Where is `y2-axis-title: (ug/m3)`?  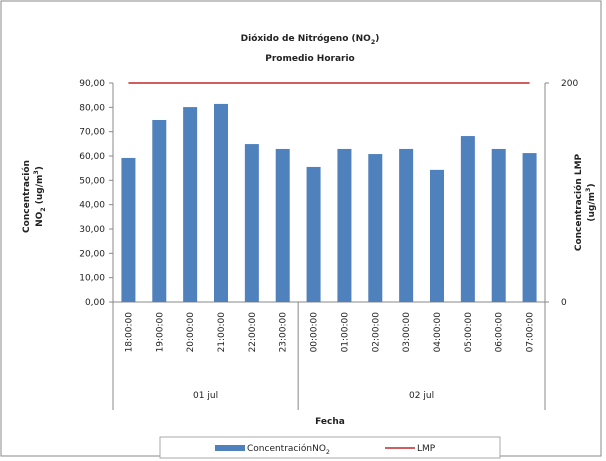
y2-axis-title: (ug/m3) is located at coordinates (591, 202).